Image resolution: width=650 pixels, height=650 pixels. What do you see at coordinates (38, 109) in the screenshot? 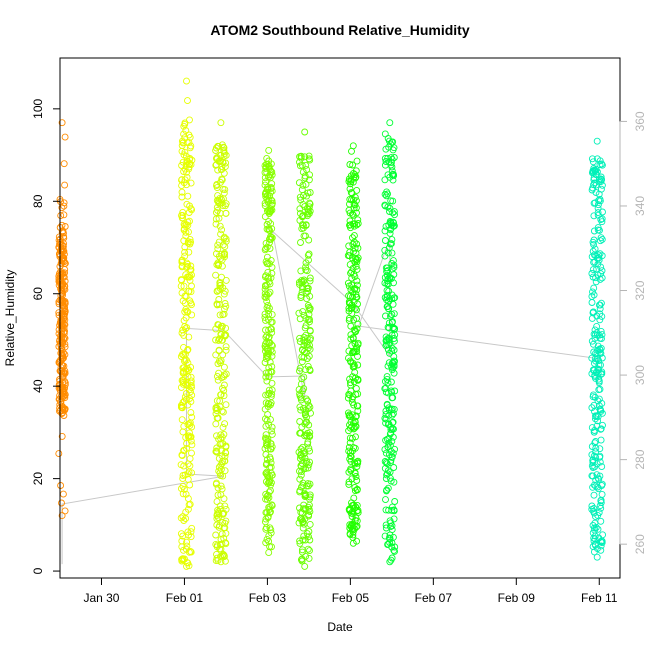
I see `y-tick-label: 100` at bounding box center [38, 109].